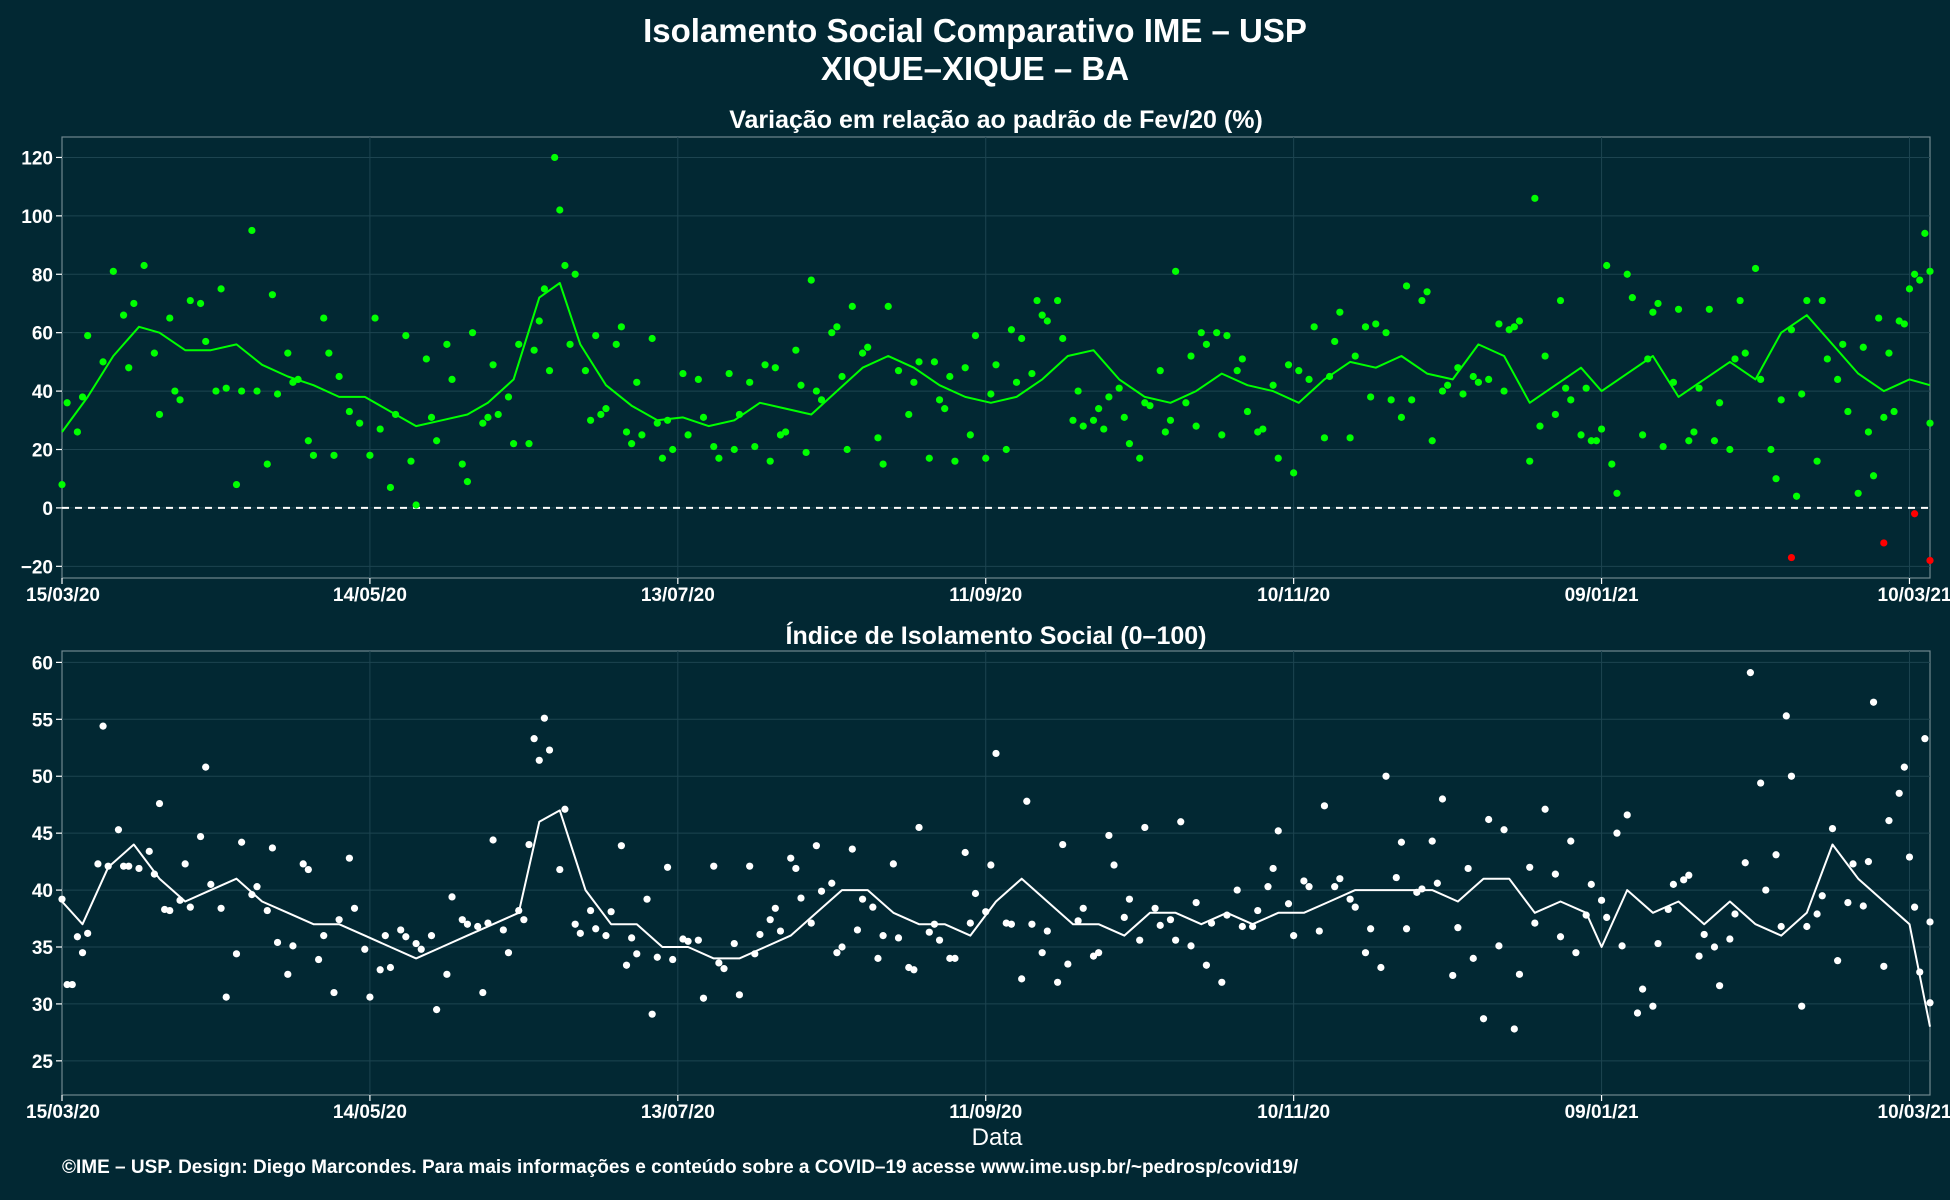  What do you see at coordinates (37, 158) in the screenshot?
I see `top-y-tick-label: 120` at bounding box center [37, 158].